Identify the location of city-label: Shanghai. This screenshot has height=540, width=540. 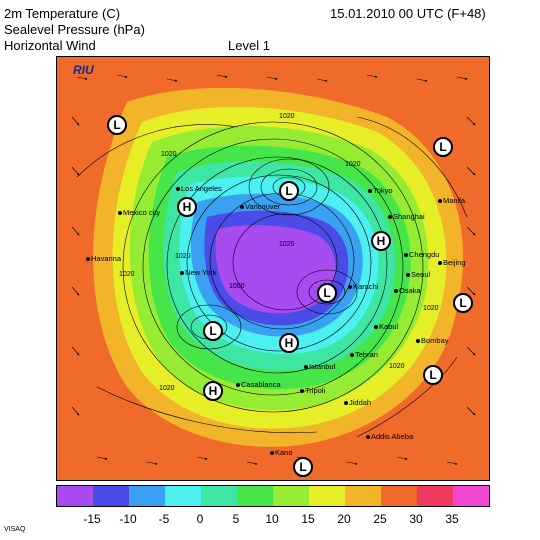
(406, 216).